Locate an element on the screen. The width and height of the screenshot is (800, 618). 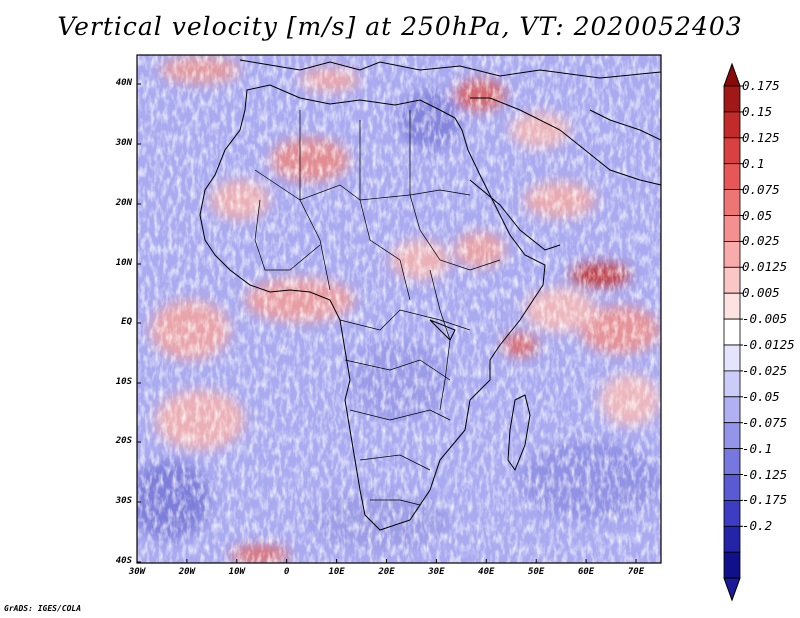
colorbar-label: 0.025 is located at coordinates (761, 241).